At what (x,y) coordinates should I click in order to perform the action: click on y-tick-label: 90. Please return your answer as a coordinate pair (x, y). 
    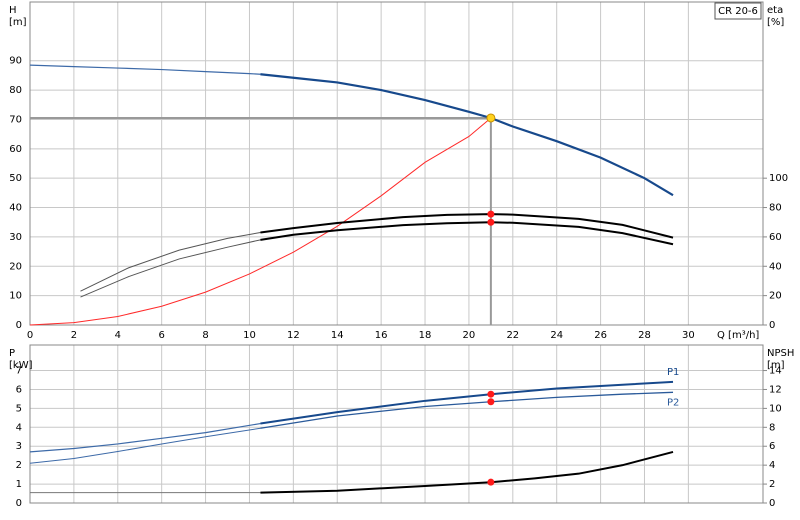
    Looking at the image, I should click on (15, 61).